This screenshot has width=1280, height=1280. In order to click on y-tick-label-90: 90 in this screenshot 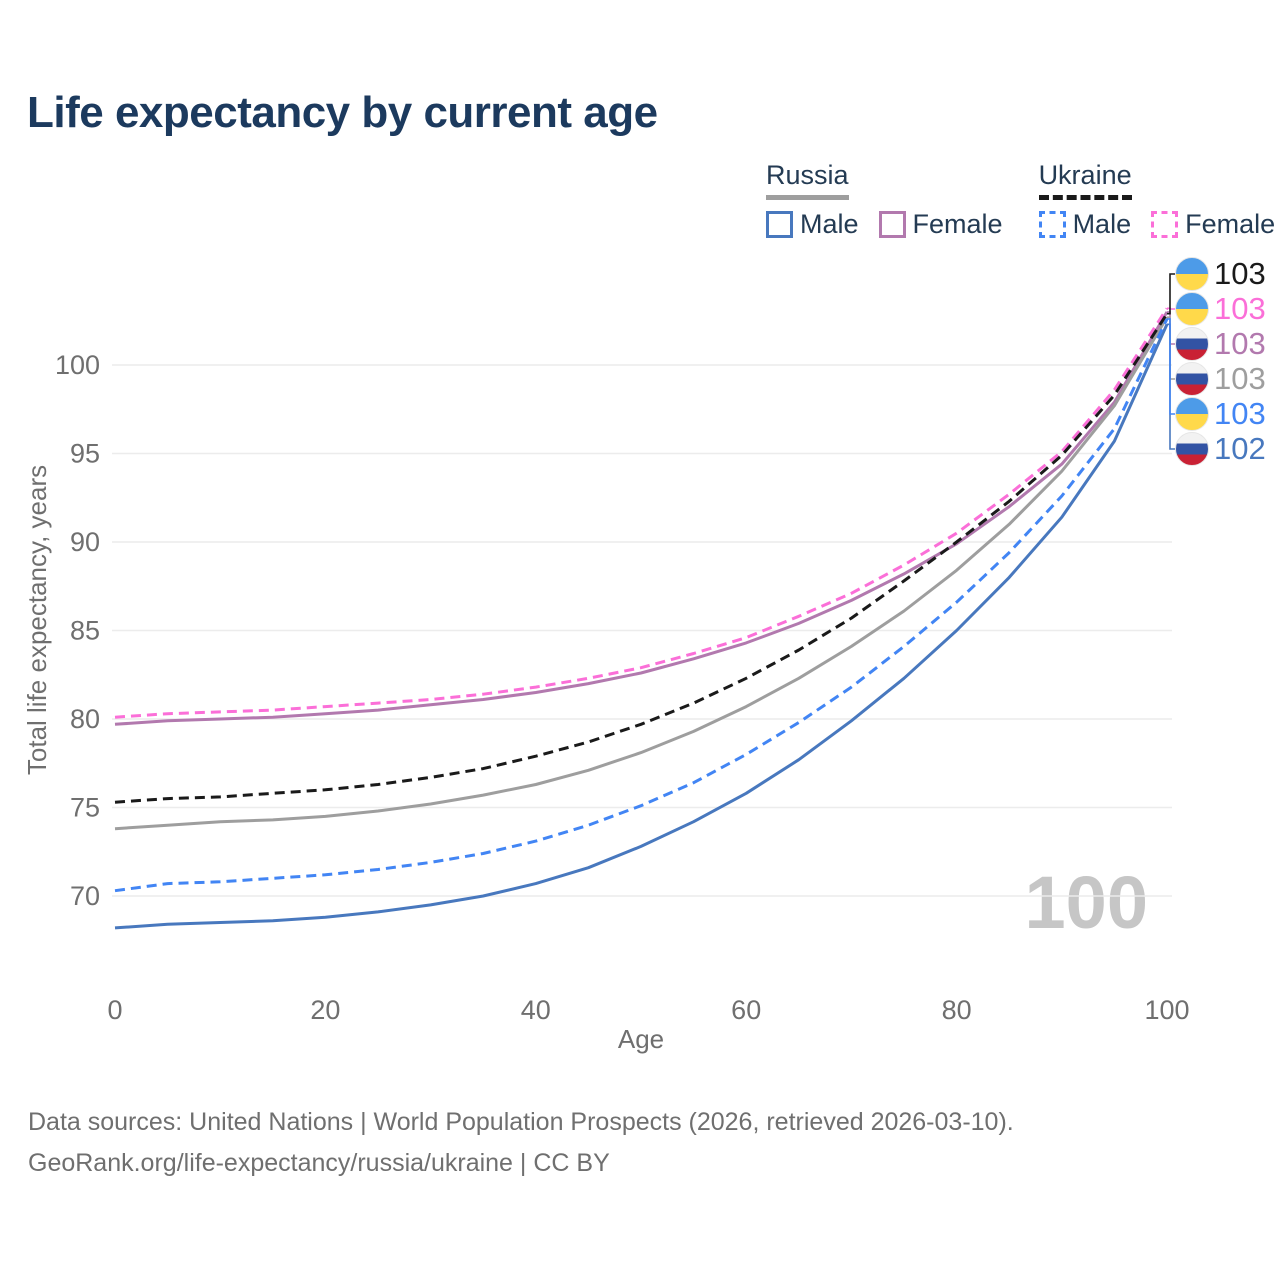, I will do `click(85, 542)`.